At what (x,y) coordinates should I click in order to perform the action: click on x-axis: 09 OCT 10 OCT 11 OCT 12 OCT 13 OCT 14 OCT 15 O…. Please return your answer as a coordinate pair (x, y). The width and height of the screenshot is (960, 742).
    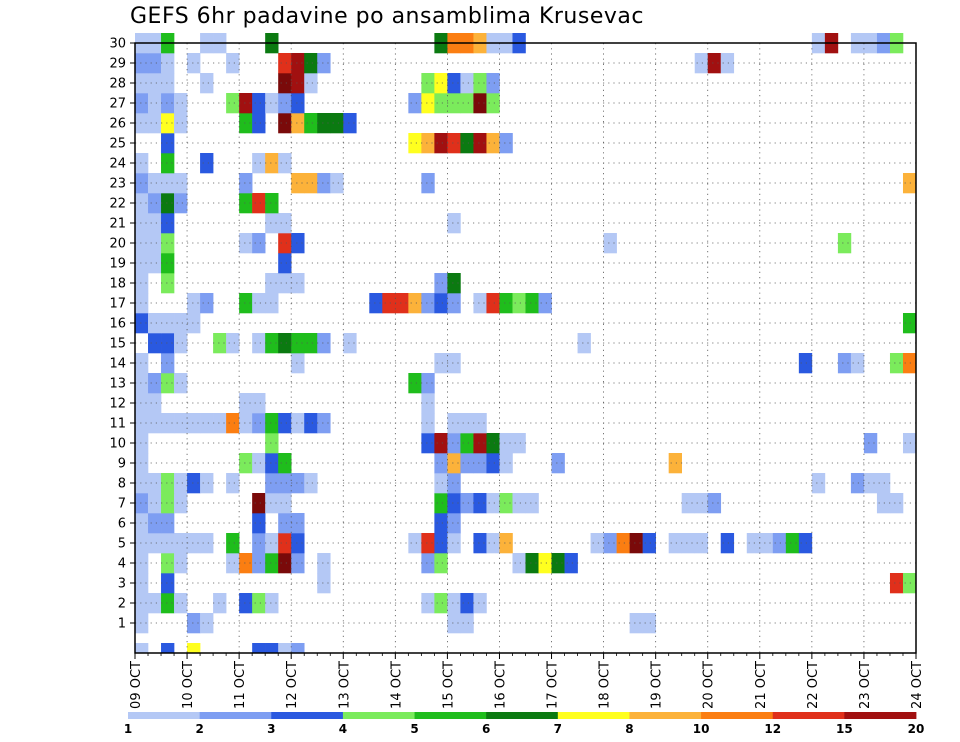
    Looking at the image, I should click on (527, 681).